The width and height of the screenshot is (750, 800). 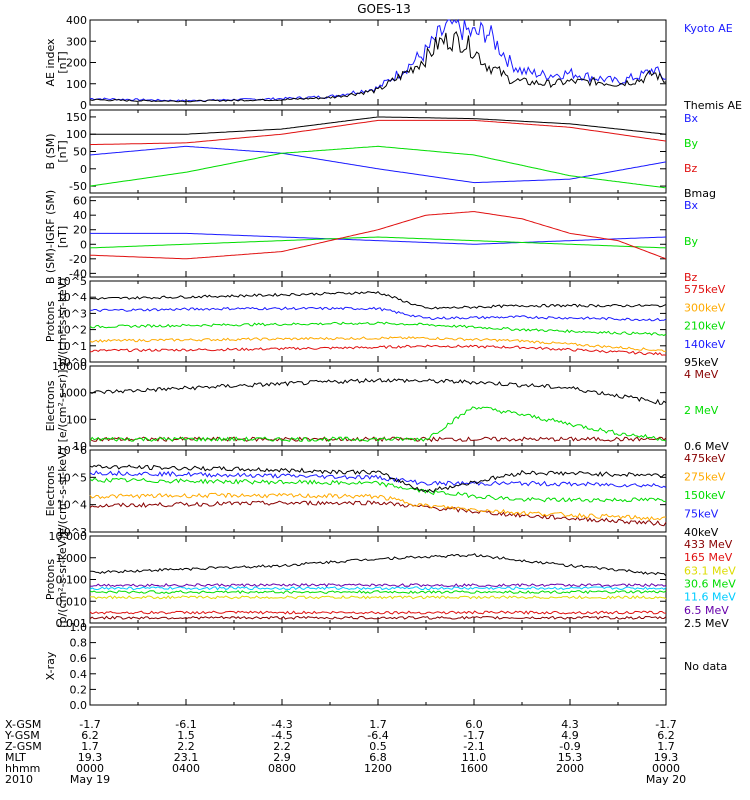 I want to click on ytick-label: 1.000, so click(x=72, y=558).